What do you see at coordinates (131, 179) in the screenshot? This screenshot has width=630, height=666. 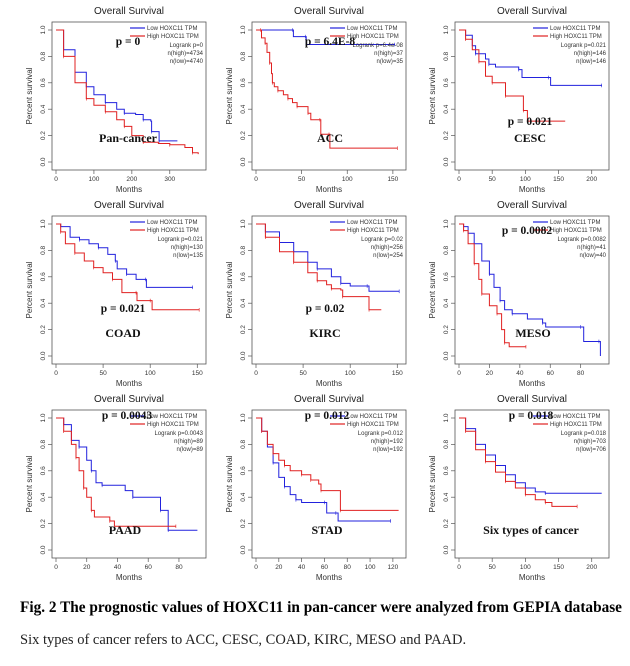 I see `x-tick-label: 200` at bounding box center [131, 179].